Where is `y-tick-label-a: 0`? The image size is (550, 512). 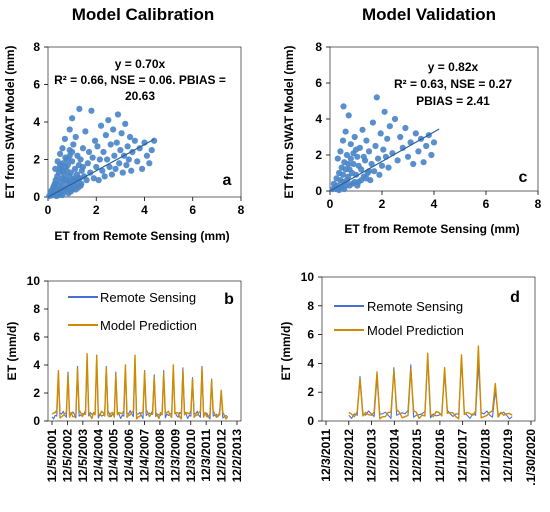 y-tick-label-a: 0 is located at coordinates (36, 197).